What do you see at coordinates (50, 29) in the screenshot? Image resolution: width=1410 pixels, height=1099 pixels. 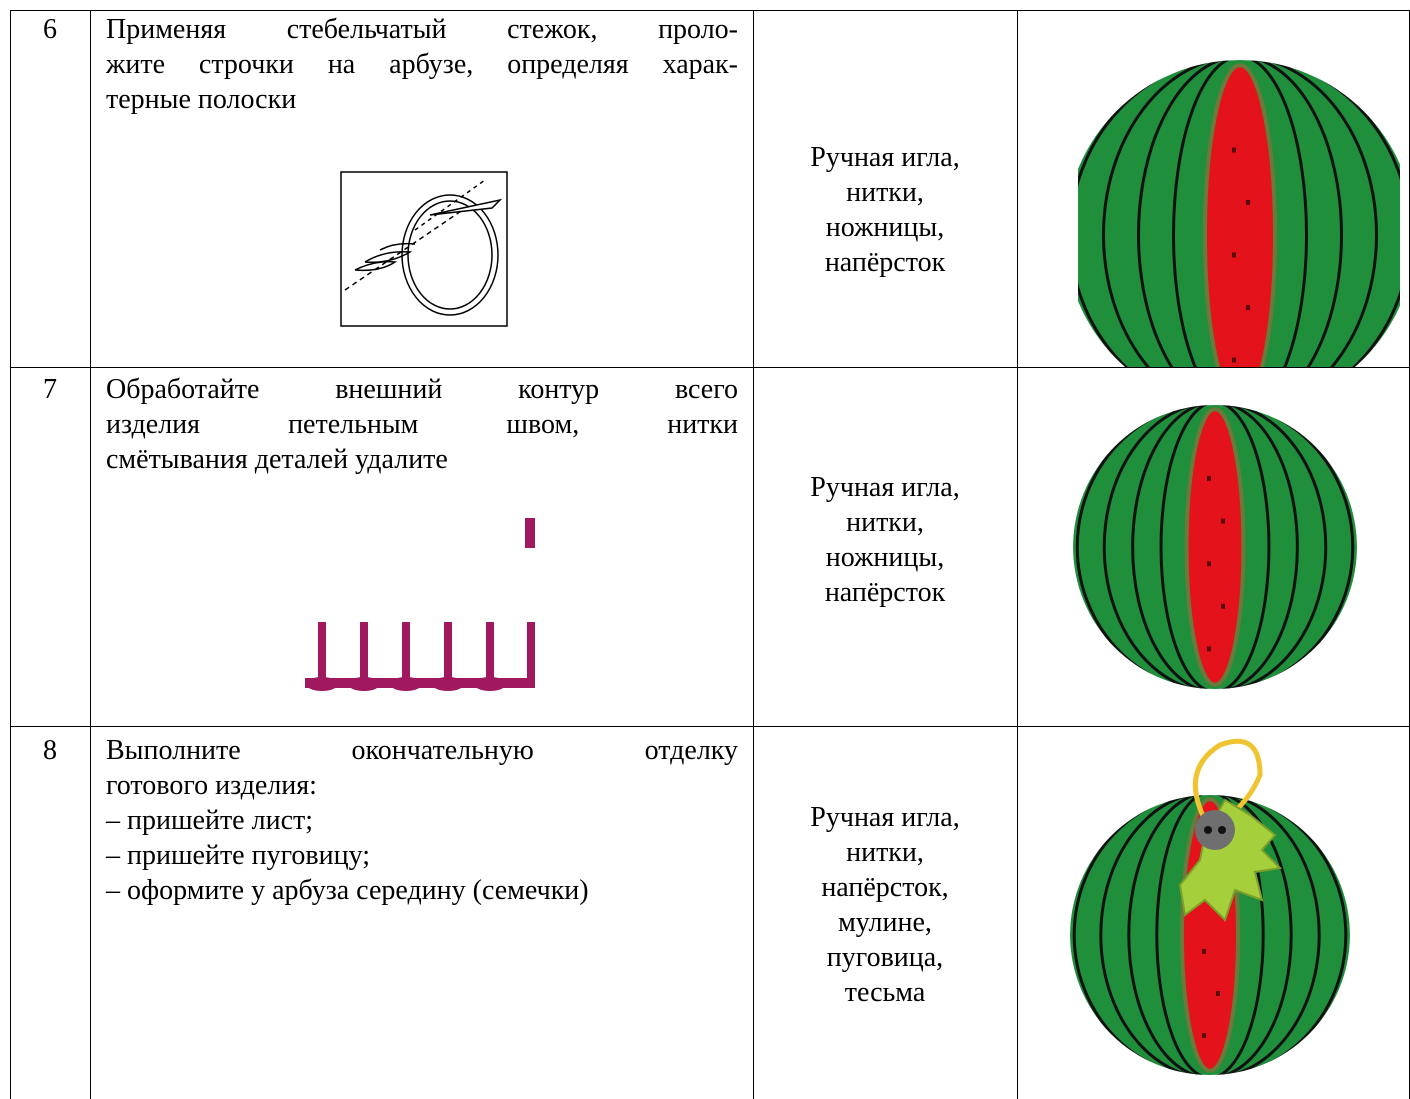 I see `row-number: 6` at bounding box center [50, 29].